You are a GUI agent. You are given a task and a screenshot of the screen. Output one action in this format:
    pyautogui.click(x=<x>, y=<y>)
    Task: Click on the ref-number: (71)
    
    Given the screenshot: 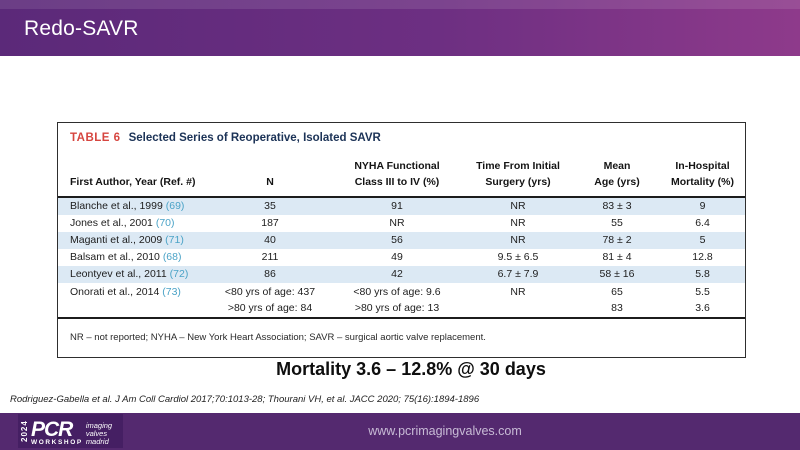 What is the action you would take?
    pyautogui.click(x=174, y=239)
    